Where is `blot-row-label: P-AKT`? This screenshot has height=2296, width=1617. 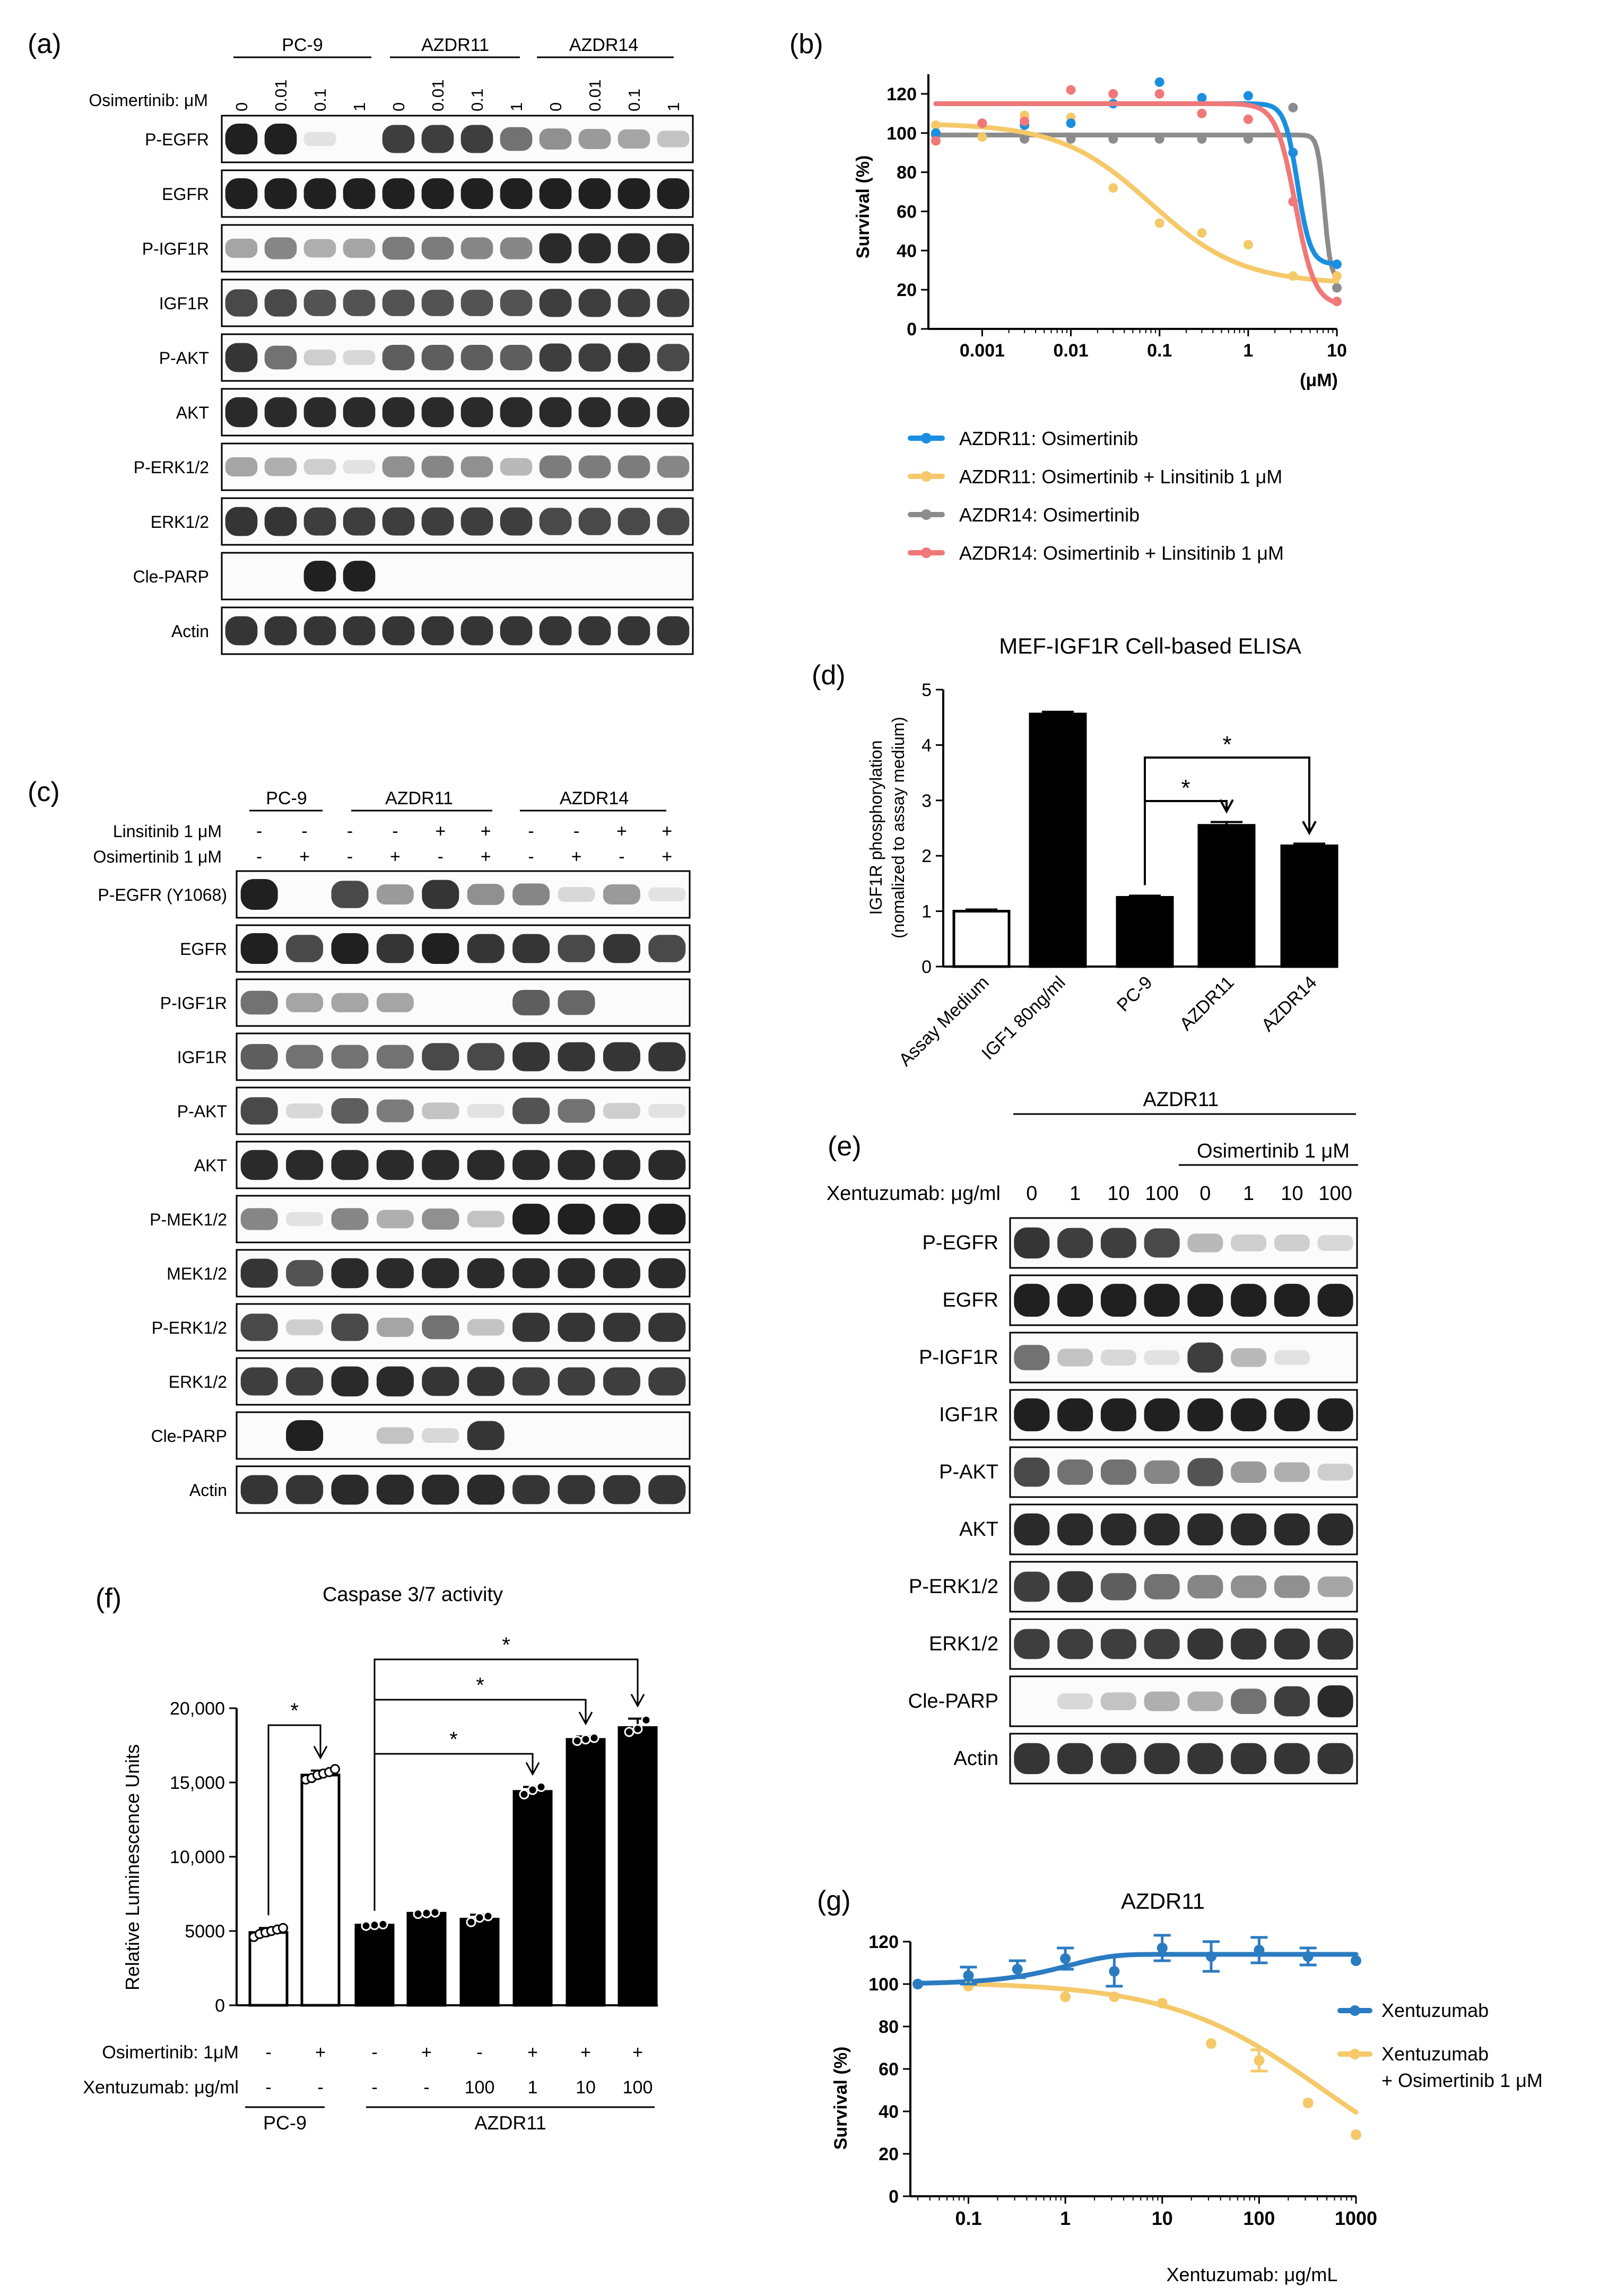
blot-row-label: P-AKT is located at coordinates (202, 1111).